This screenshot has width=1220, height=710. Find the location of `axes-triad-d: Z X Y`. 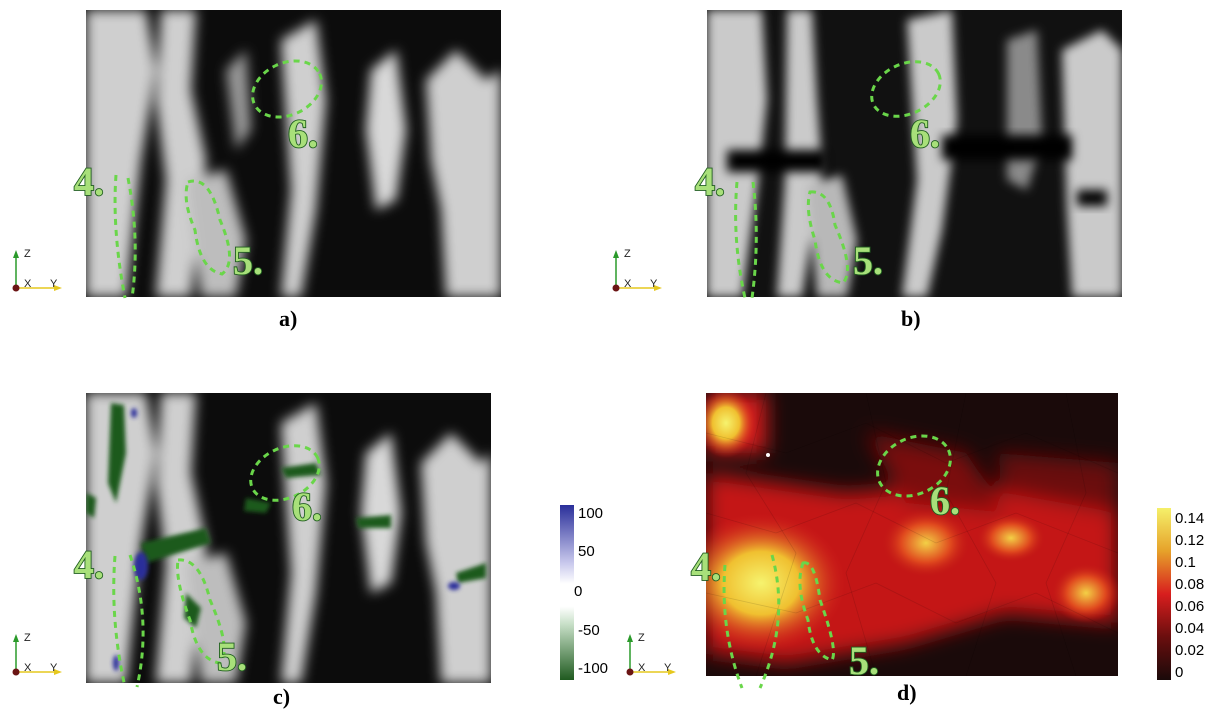

axes-triad-d: Z X Y is located at coordinates (655, 658).